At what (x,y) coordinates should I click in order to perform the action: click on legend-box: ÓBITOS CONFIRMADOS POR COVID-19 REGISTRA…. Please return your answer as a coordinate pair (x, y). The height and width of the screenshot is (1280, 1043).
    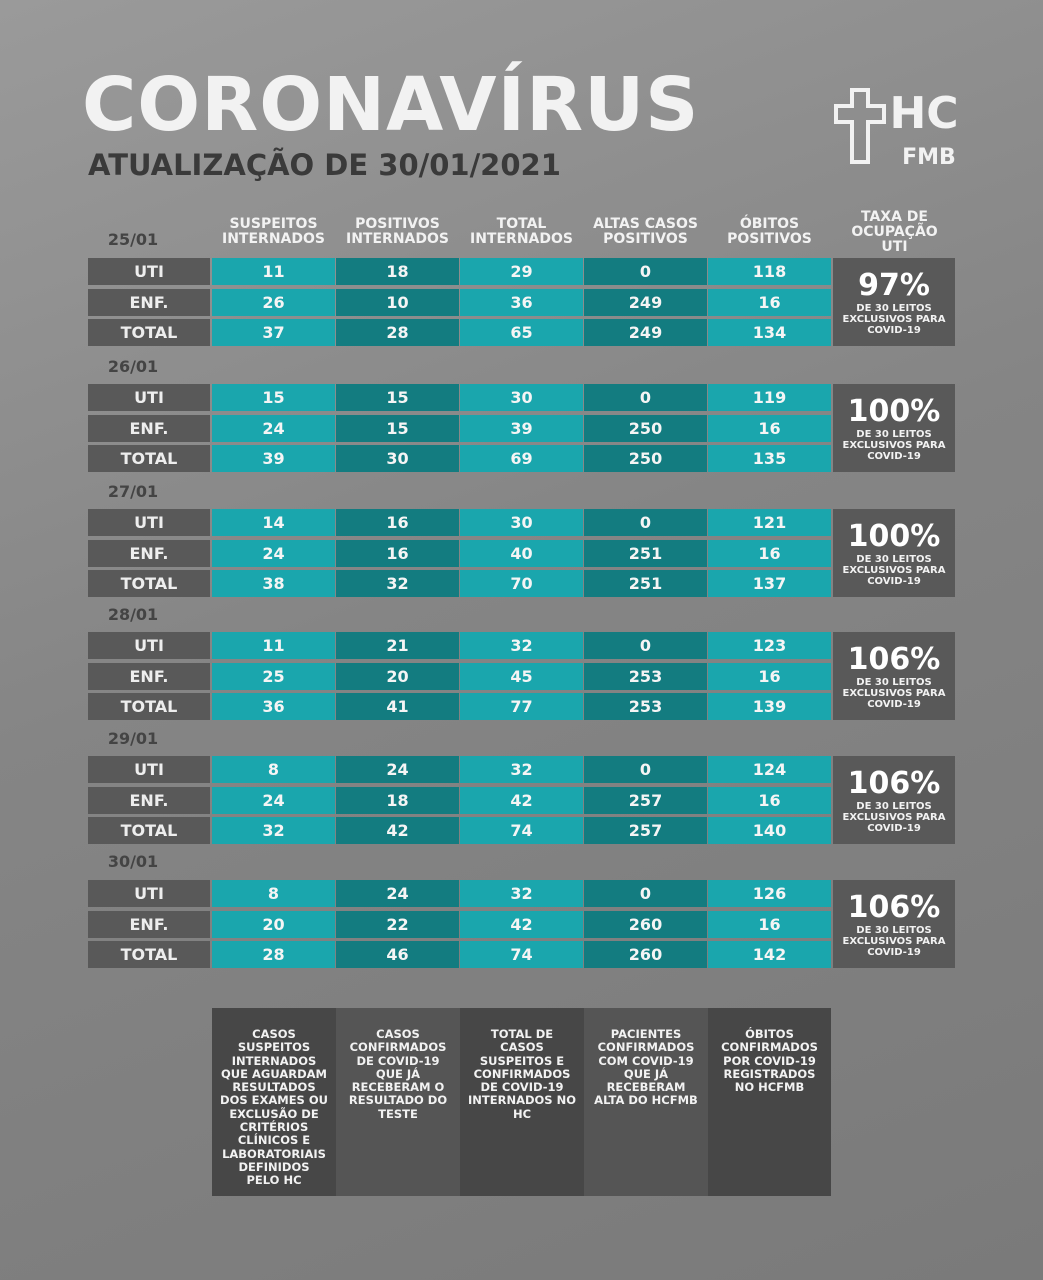
    Looking at the image, I should click on (769, 1102).